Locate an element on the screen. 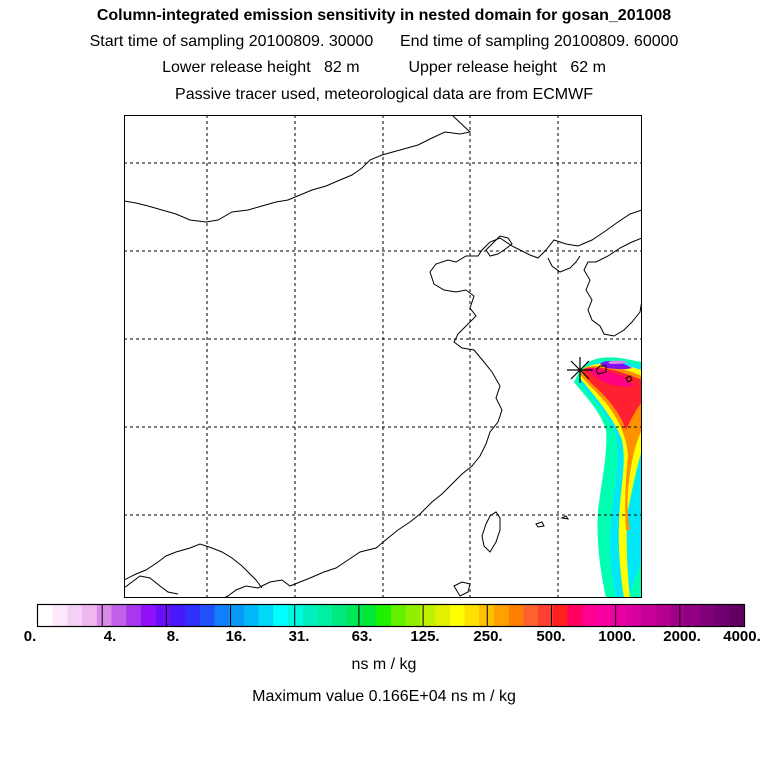  upper-height-label: Upper release height 62 m is located at coordinates (507, 67).